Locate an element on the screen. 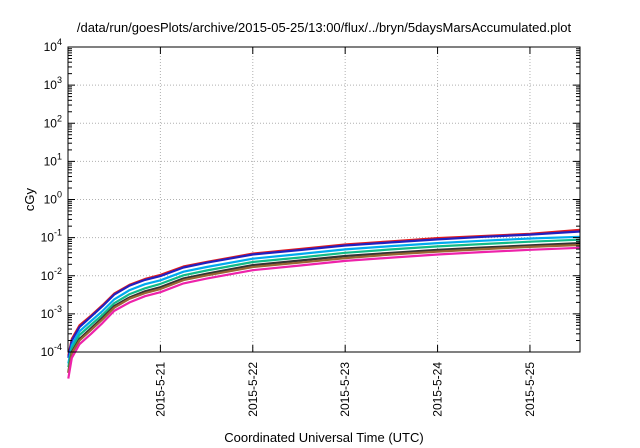 This screenshot has height=448, width=640. y-tick-label: 10⁴ is located at coordinates (53, 45).